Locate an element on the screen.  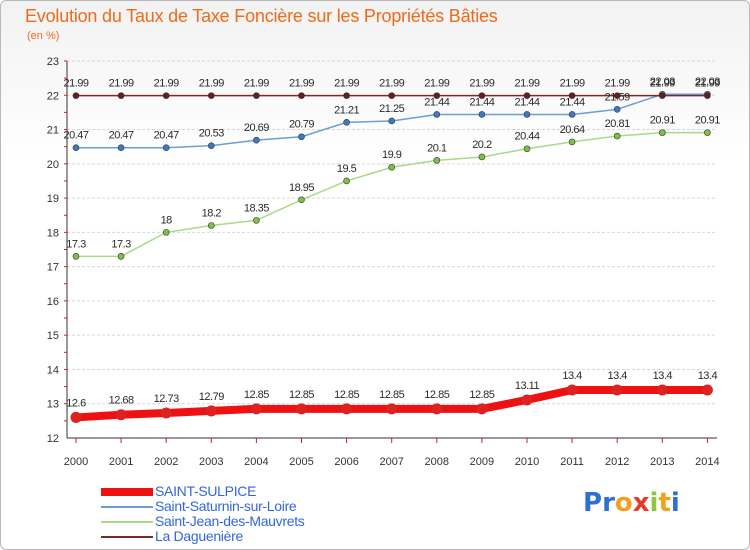
legend-item: La Daguenière is located at coordinates (231, 536).